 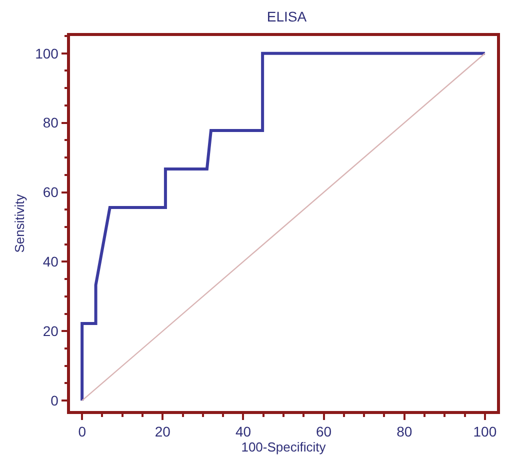 What do you see at coordinates (20, 223) in the screenshot?
I see `y-axis-title: Sensitivity` at bounding box center [20, 223].